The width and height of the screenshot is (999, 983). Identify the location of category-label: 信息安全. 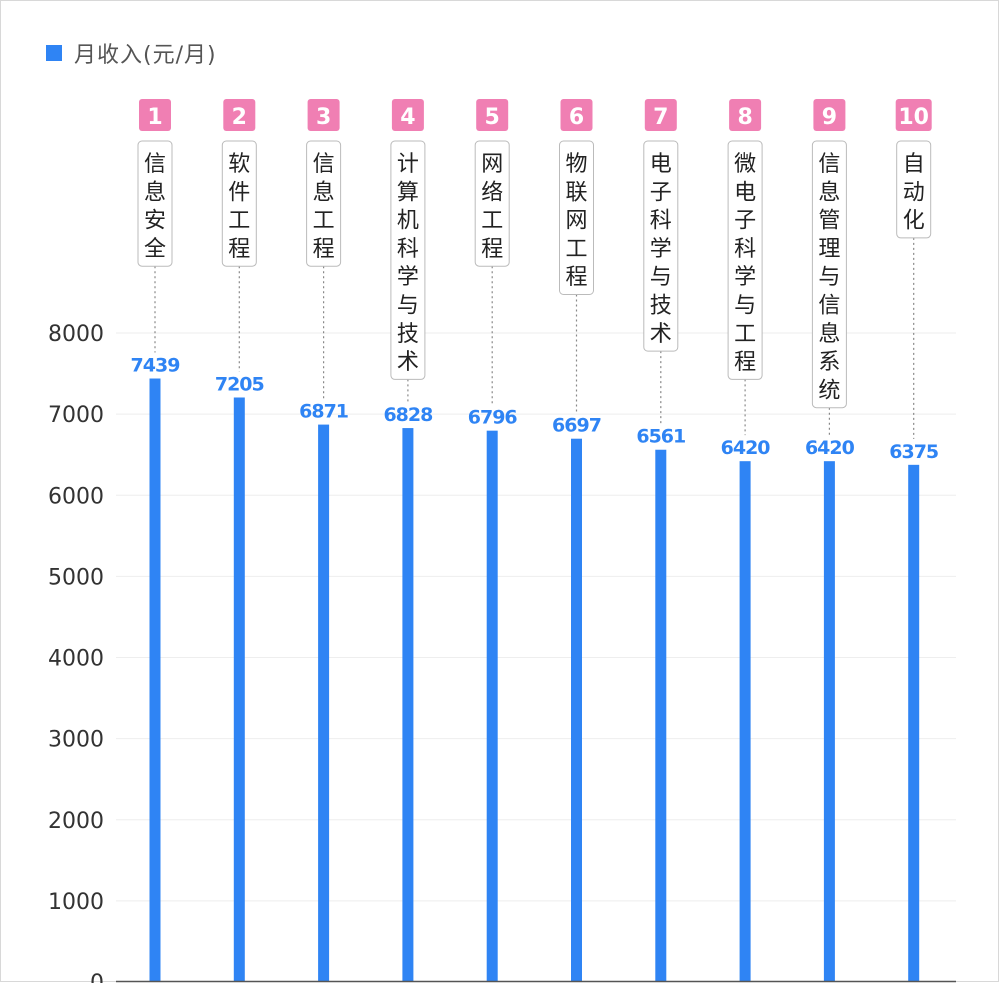
(155, 207).